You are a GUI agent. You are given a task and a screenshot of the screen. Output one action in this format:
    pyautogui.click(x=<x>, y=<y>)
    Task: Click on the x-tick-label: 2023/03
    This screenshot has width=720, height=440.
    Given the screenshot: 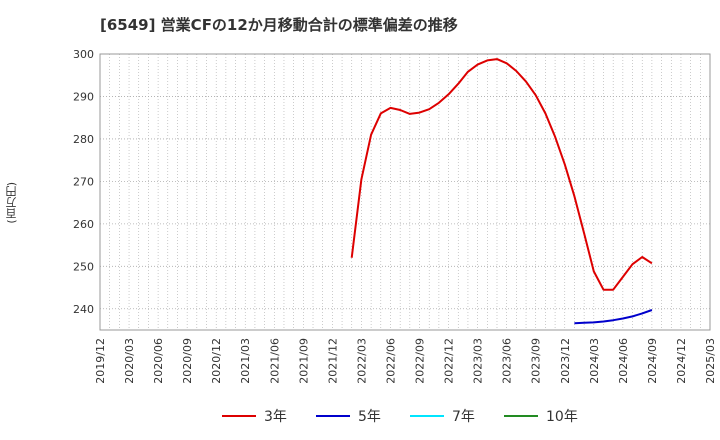 What is the action you would take?
    pyautogui.click(x=478, y=361)
    